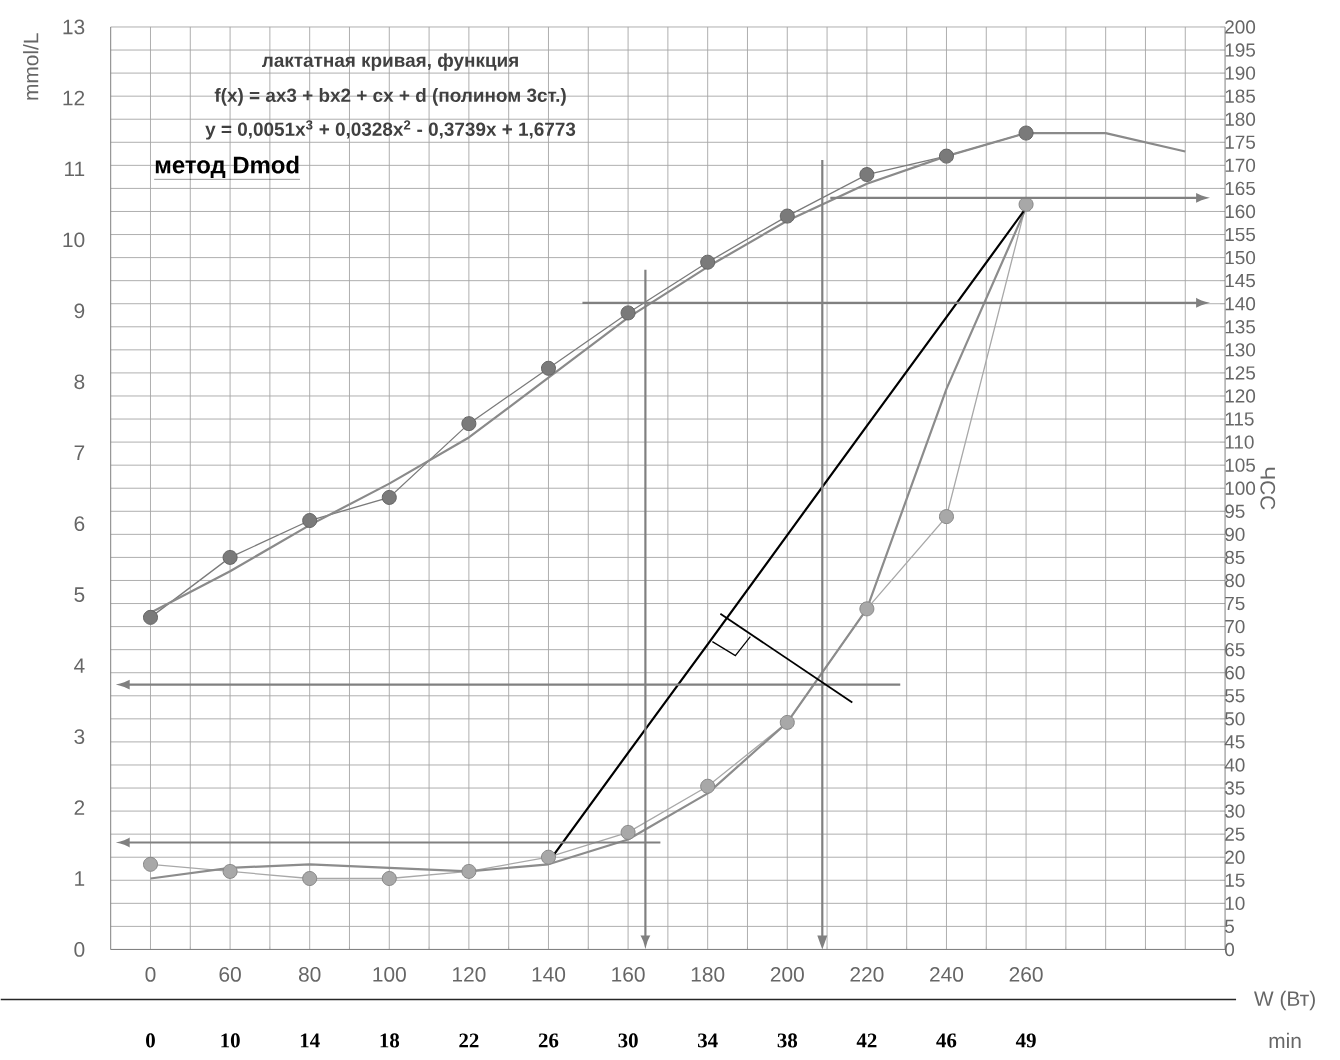 The image size is (1340, 1060). What do you see at coordinates (549, 974) in the screenshot?
I see `x-tick-label: 140` at bounding box center [549, 974].